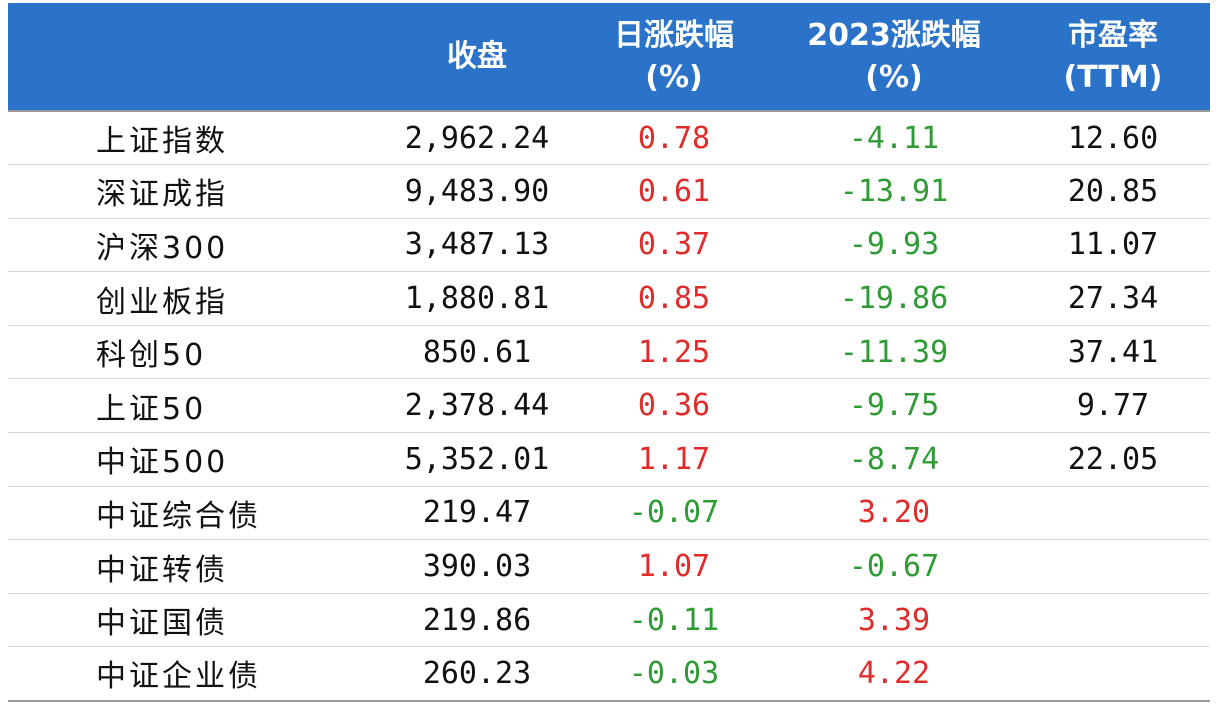 This screenshot has width=1218, height=720. I want to click on close-value-cell: 9,483.90, so click(477, 191).